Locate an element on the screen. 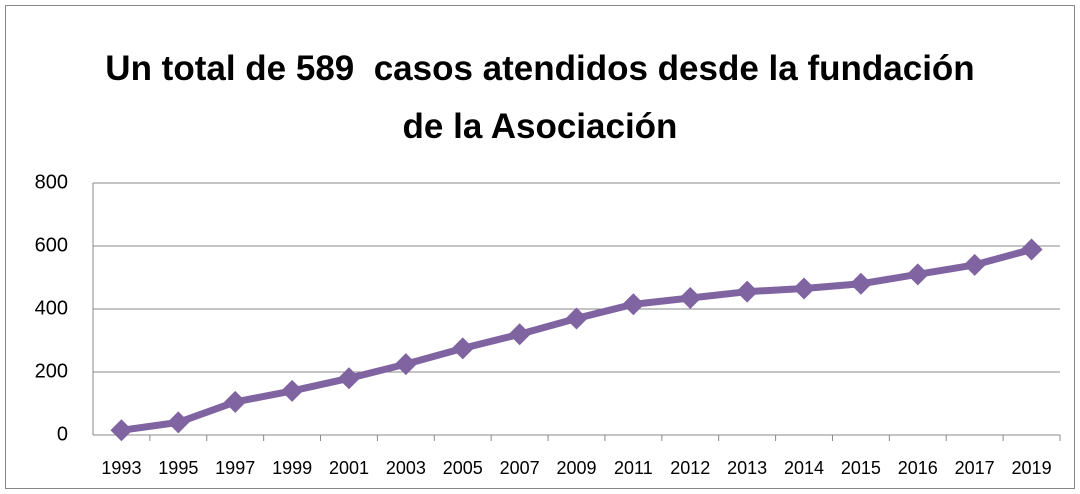 The height and width of the screenshot is (494, 1080). x-tick-label: 1995 is located at coordinates (178, 468).